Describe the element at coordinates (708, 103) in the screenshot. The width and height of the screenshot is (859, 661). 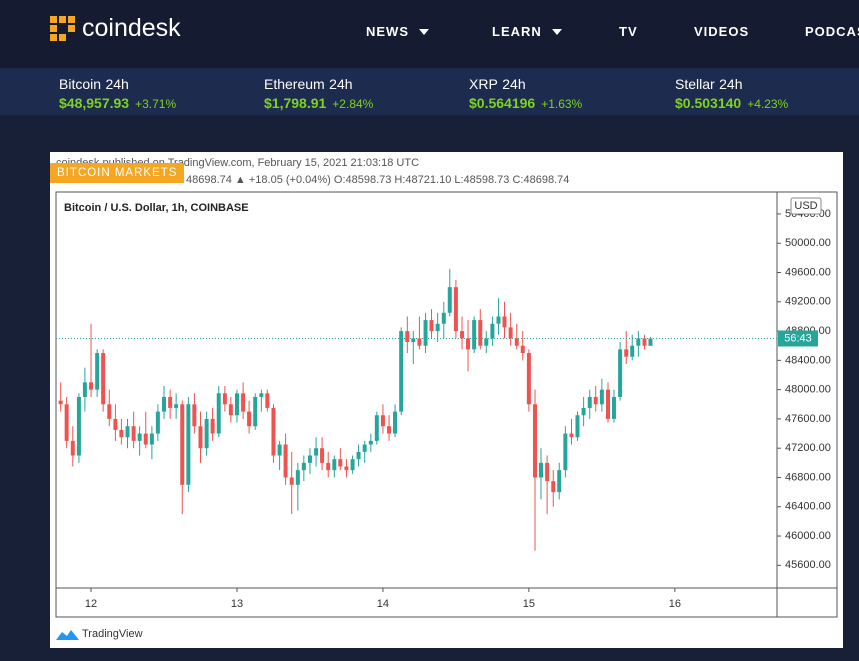
I see `ticker-price: $0.503140` at that location.